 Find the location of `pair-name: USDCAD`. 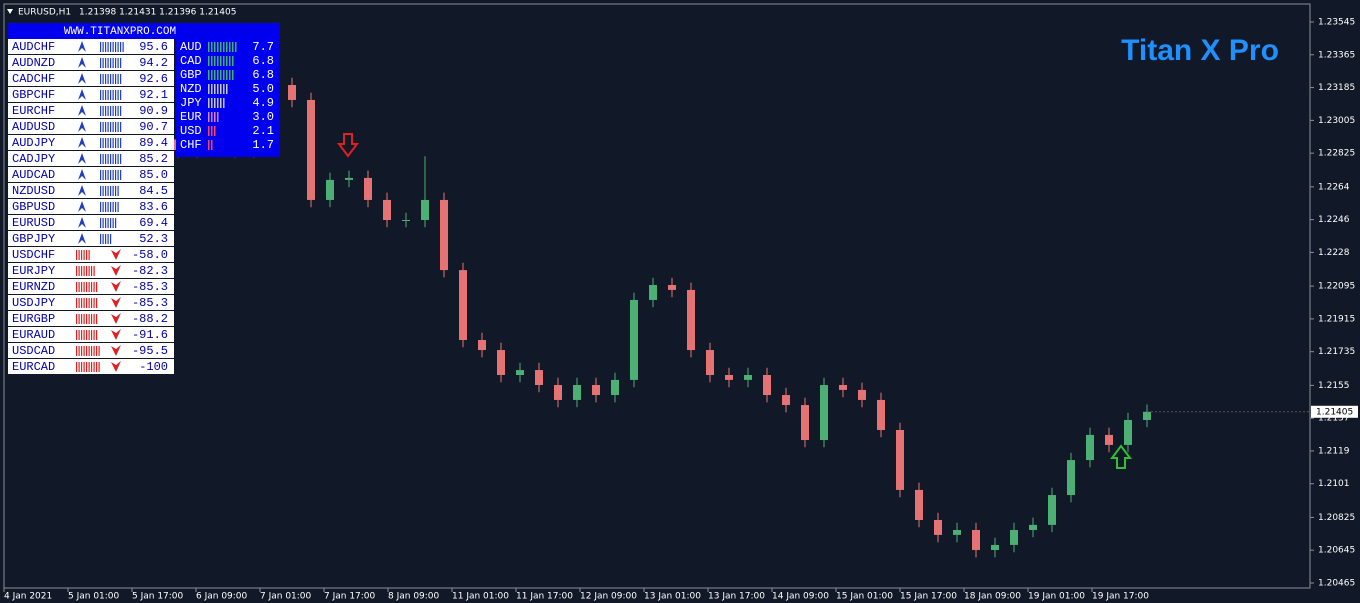

pair-name: USDCAD is located at coordinates (33, 351).